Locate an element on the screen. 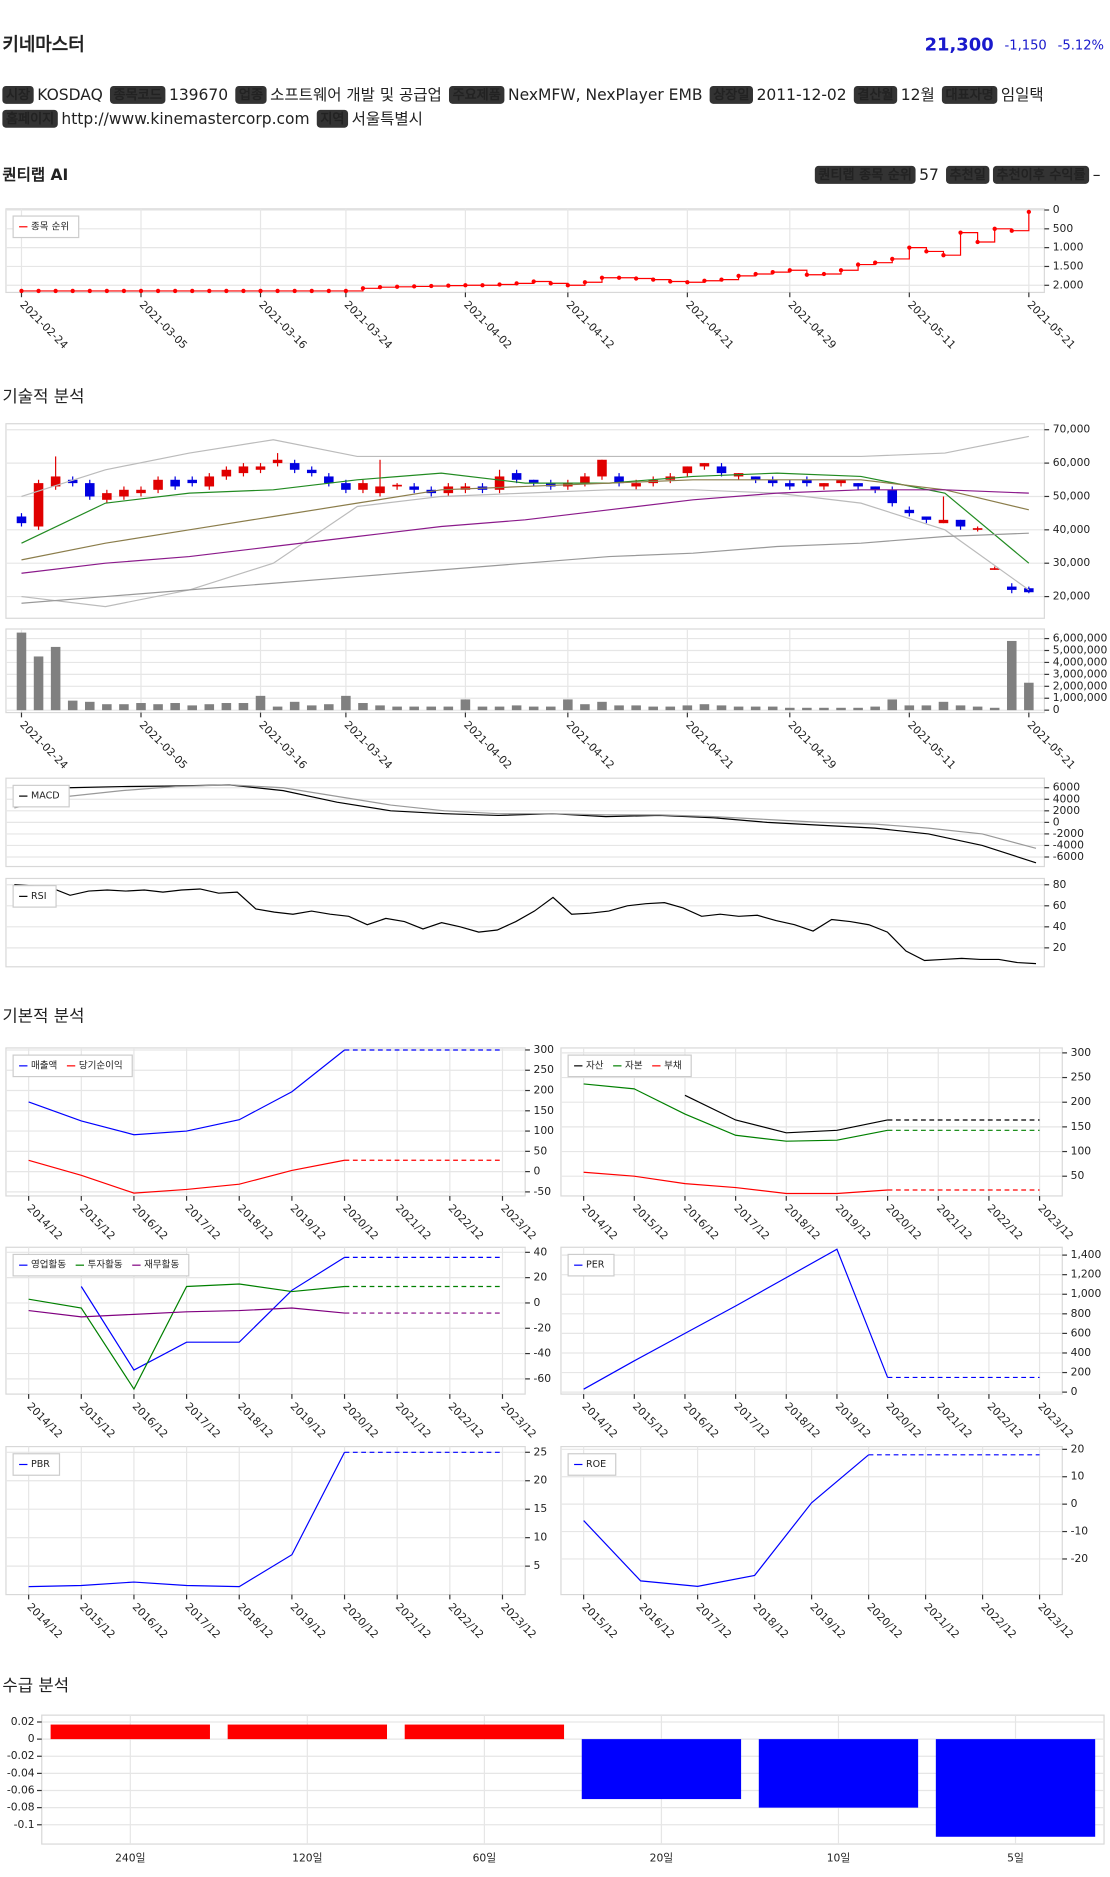 The width and height of the screenshot is (1110, 1877). y-tick-label: -20 is located at coordinates (1080, 1558).